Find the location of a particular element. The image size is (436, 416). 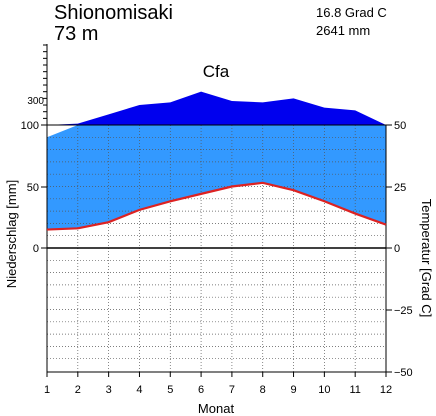

x-tick-label: 11 is located at coordinates (354, 390).